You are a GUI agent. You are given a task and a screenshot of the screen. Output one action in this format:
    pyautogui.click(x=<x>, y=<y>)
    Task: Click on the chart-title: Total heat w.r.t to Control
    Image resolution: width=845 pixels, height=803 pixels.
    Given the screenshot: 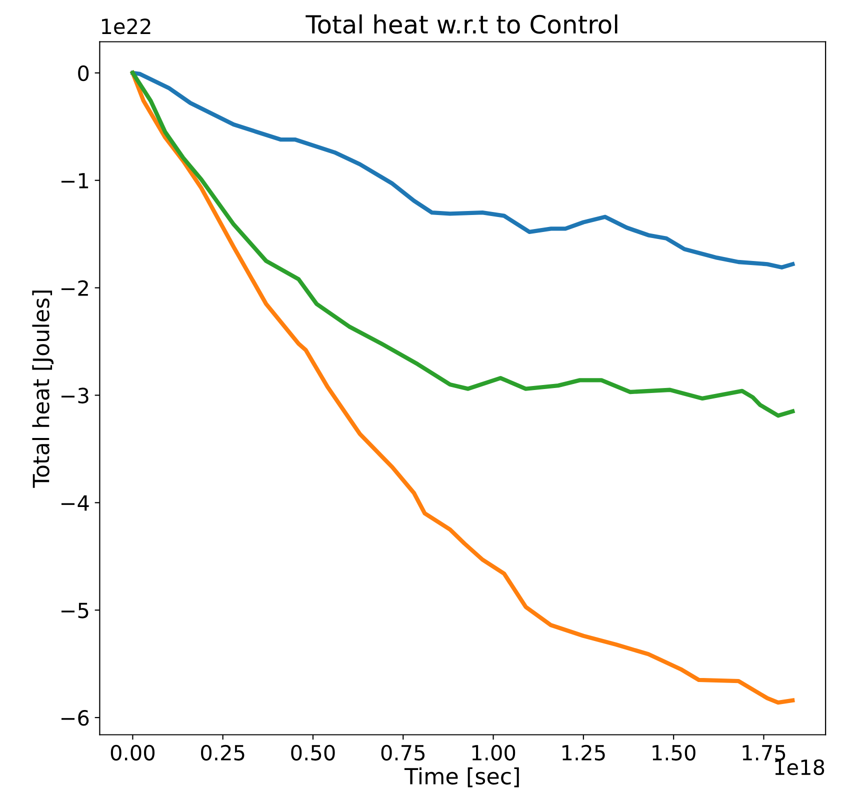 What is the action you would take?
    pyautogui.click(x=462, y=24)
    